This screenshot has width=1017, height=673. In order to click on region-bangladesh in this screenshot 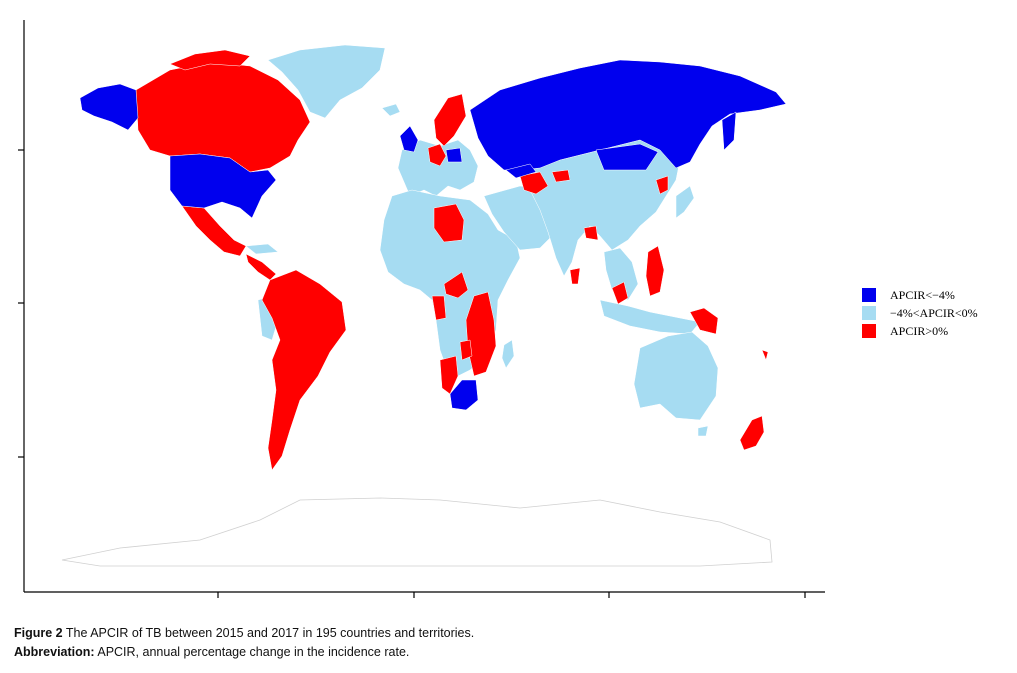, I will do `click(591, 233)`.